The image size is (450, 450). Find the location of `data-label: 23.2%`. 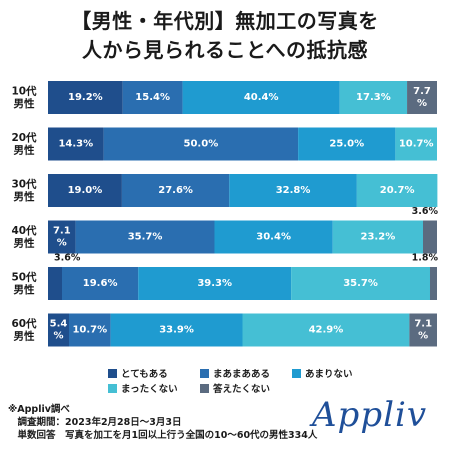

data-label: 23.2% is located at coordinates (378, 237).